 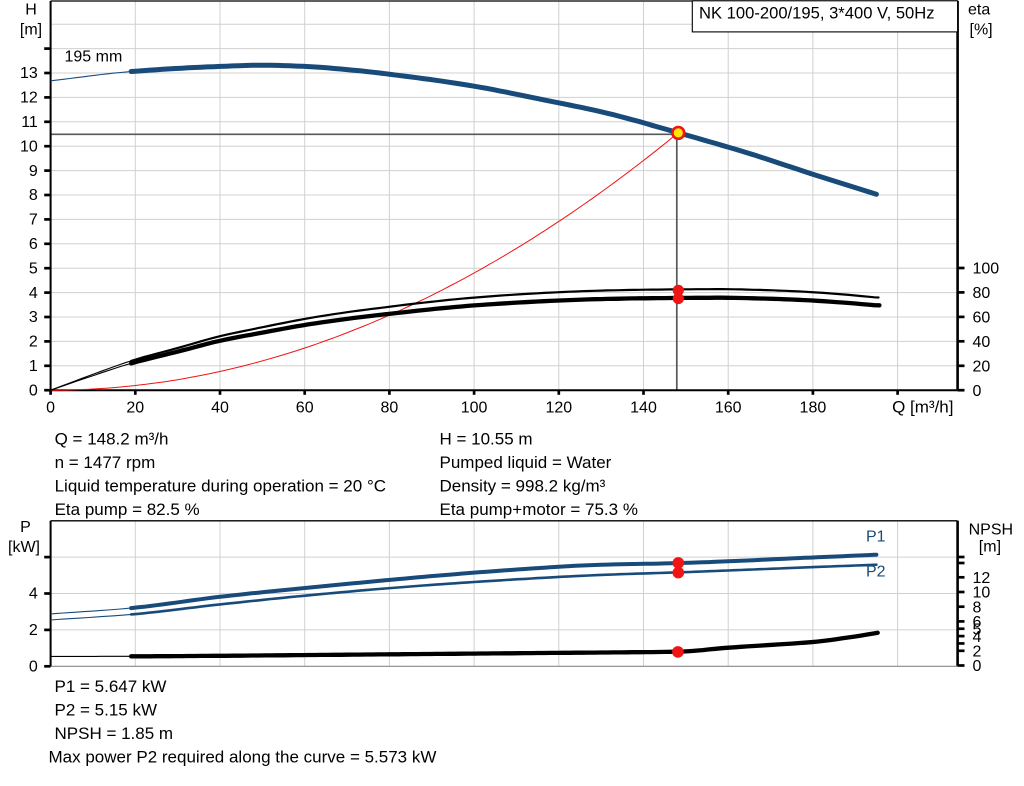 I want to click on svg-text: 120, so click(x=558, y=408).